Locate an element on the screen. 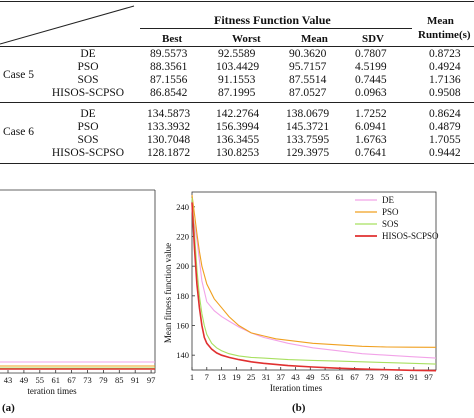 Image resolution: width=474 pixels, height=418 pixels. y-tick-label: 140 is located at coordinates (182, 355).